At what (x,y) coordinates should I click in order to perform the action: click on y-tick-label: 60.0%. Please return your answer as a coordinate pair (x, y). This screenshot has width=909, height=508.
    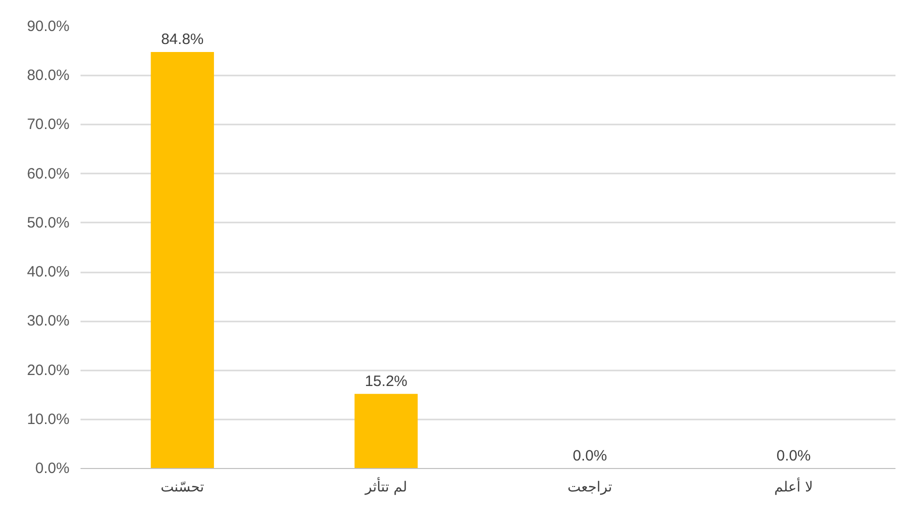
    Looking at the image, I should click on (48, 173).